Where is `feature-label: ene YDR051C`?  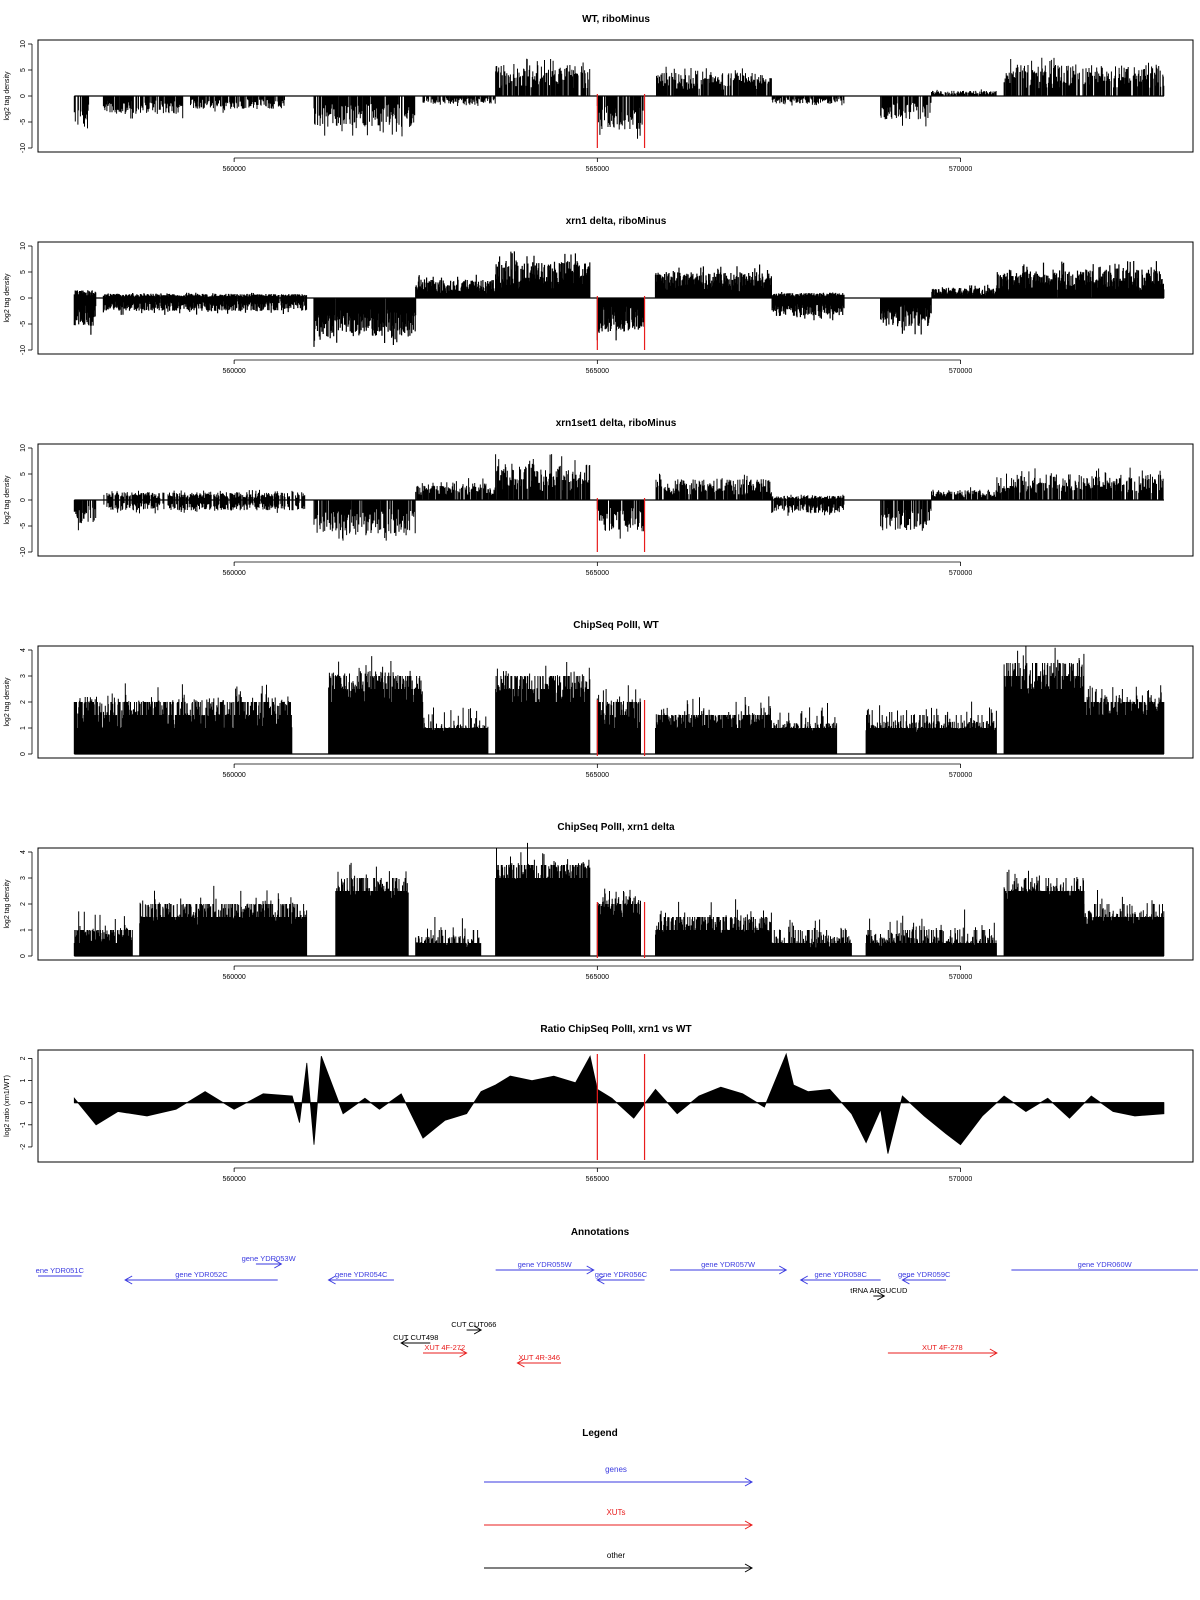
feature-label: ene YDR051C is located at coordinates (60, 1270).